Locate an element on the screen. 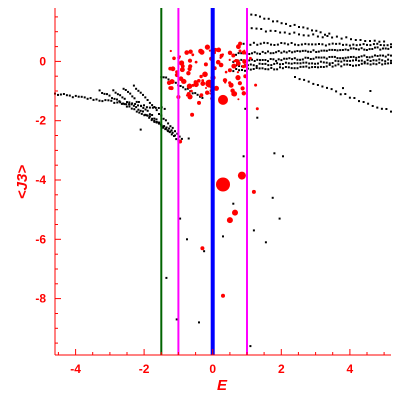  x-tick-label: -2 is located at coordinates (144, 369).